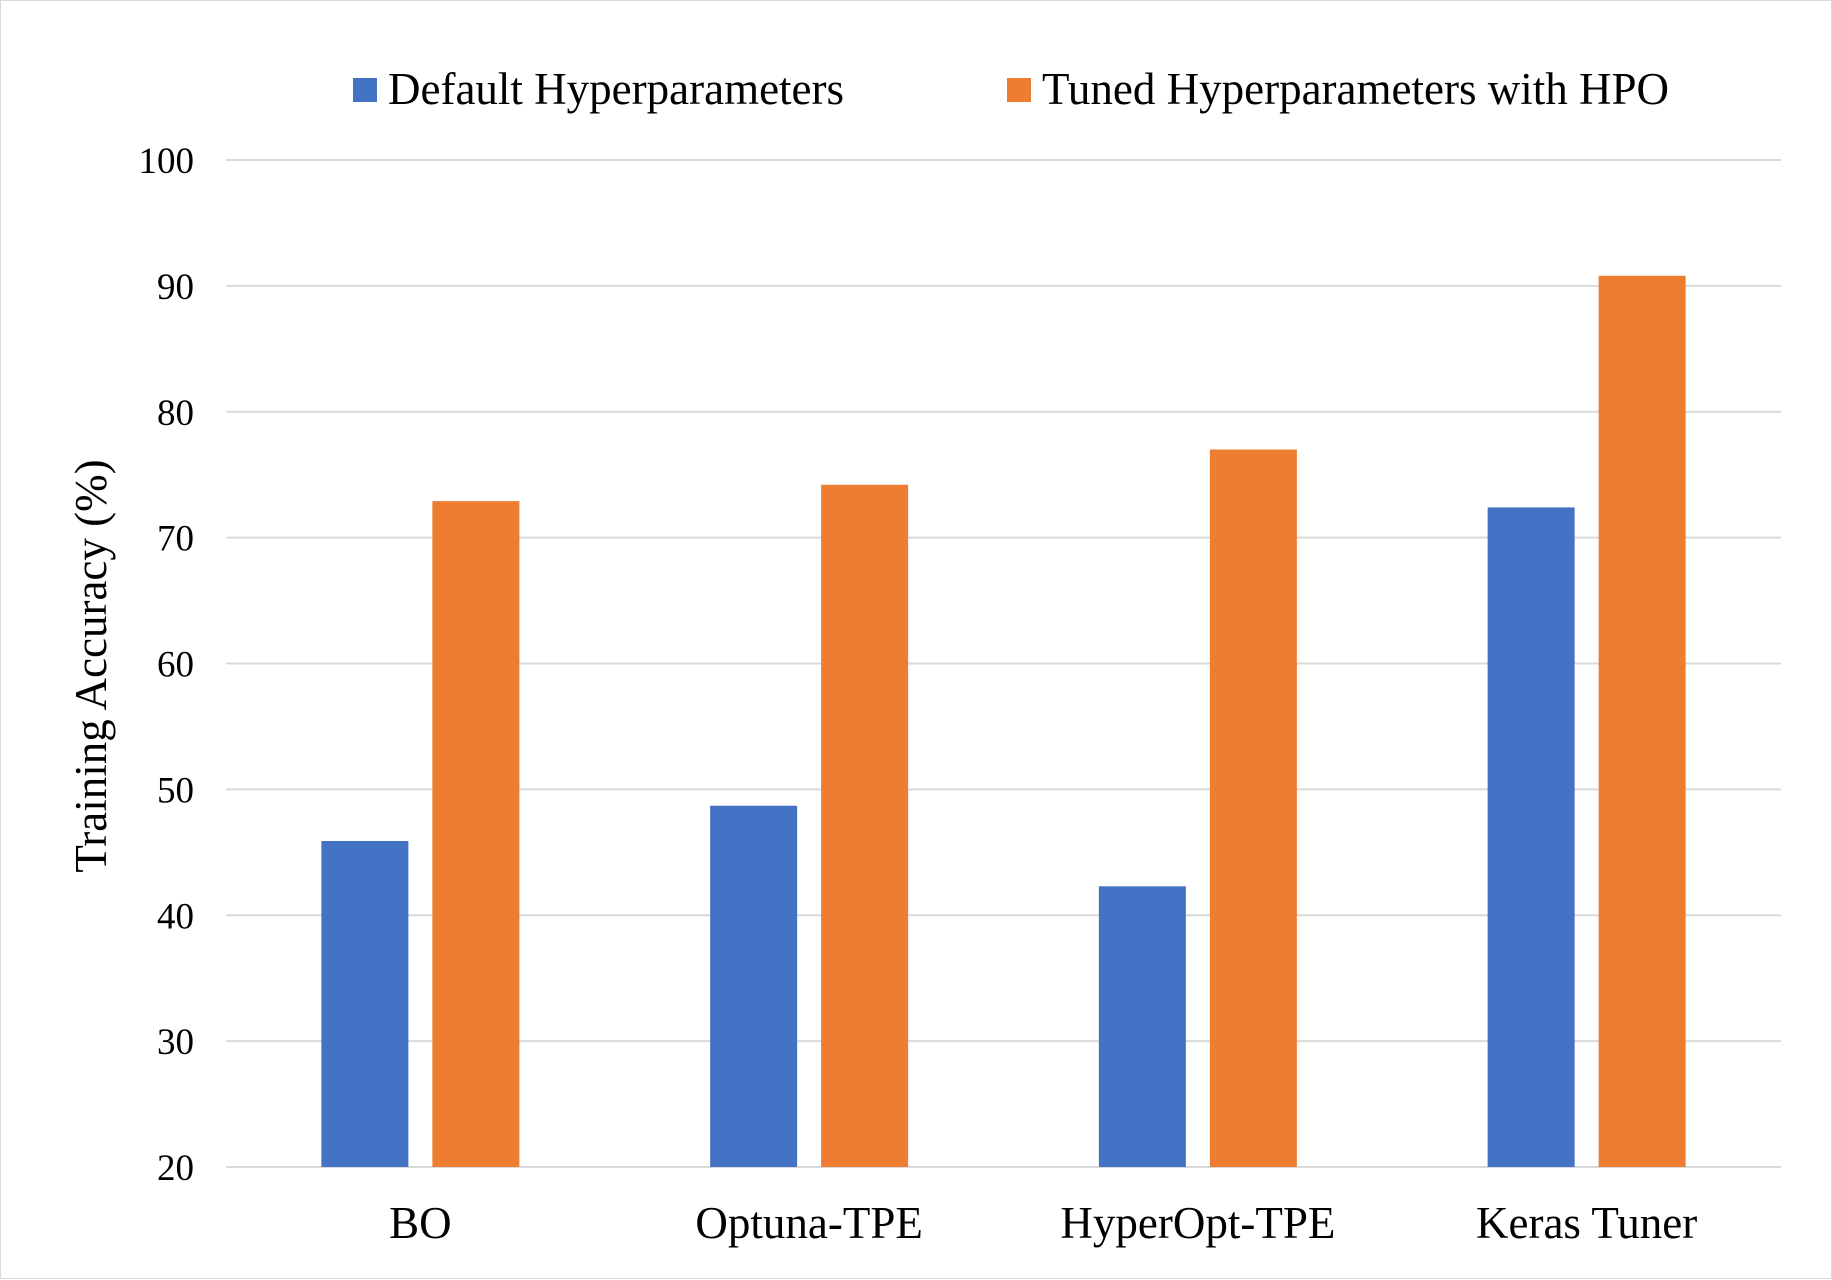 The image size is (1832, 1280). What do you see at coordinates (175, 413) in the screenshot?
I see `y-tick-label: 80` at bounding box center [175, 413].